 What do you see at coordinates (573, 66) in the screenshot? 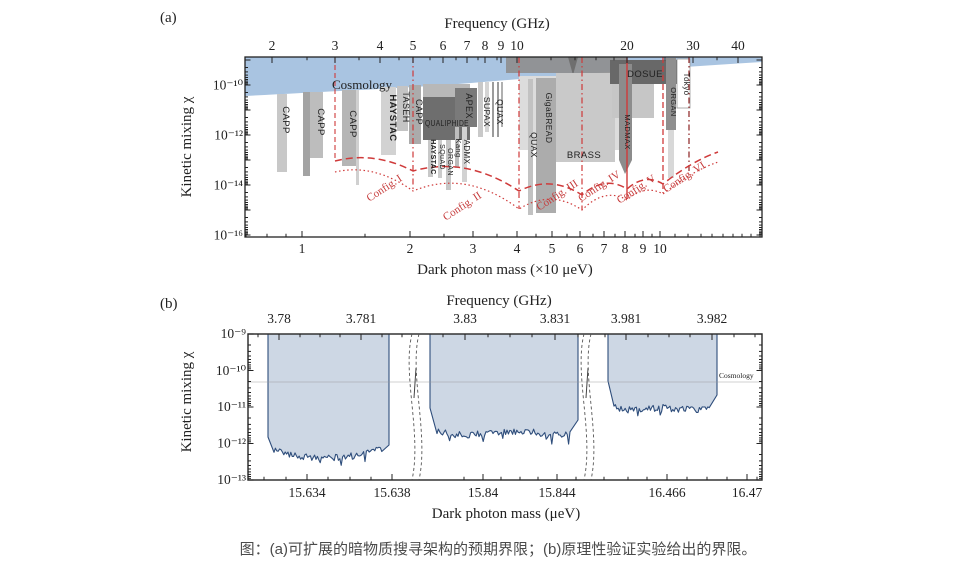
I see `shallow-limit-notch` at bounding box center [573, 66].